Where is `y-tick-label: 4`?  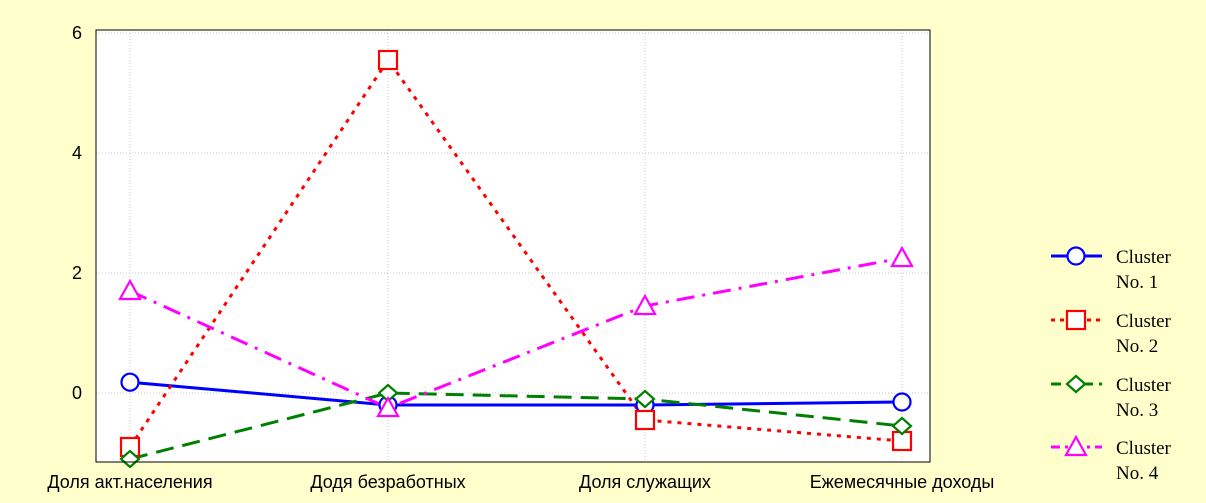 y-tick-label: 4 is located at coordinates (77, 153).